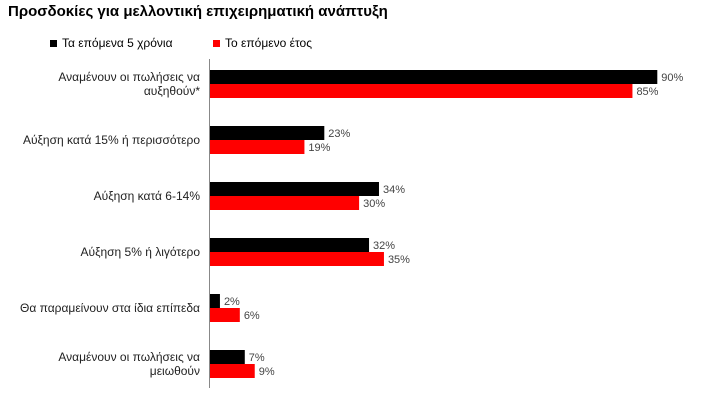  I want to click on data-label-5-years-expect-increase: 90%, so click(672, 78).